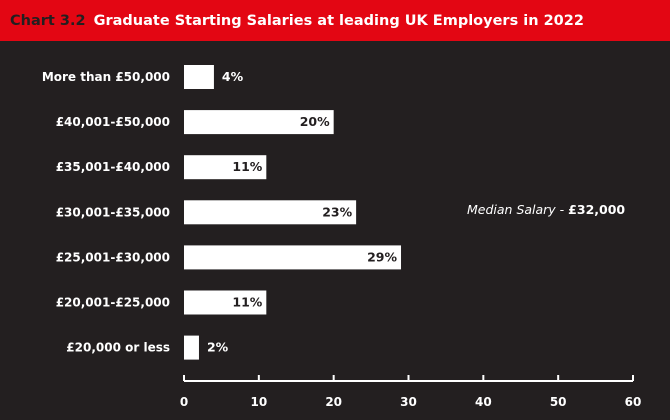  What do you see at coordinates (382, 256) in the screenshot?
I see `bar-value-label: 29%` at bounding box center [382, 256].